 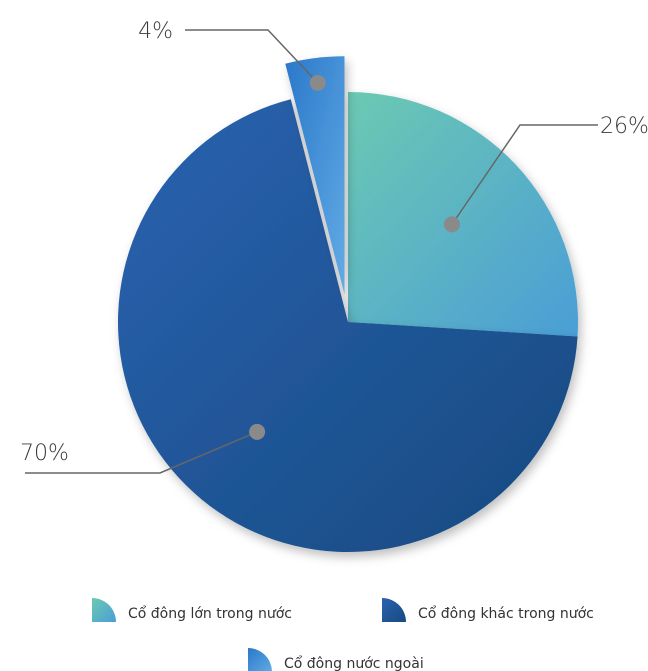 What do you see at coordinates (141, 452) in the screenshot?
I see `callout-line-co-dong-khac-trong-nuoc` at bounding box center [141, 452].